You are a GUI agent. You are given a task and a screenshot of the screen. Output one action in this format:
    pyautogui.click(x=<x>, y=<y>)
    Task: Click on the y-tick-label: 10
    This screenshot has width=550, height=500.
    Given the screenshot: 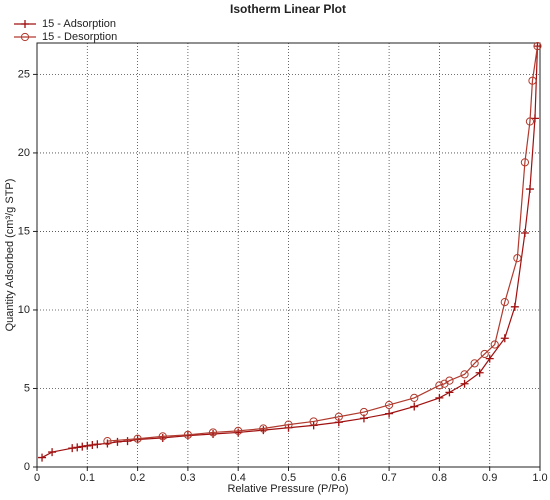 What is the action you would take?
    pyautogui.click(x=24, y=310)
    